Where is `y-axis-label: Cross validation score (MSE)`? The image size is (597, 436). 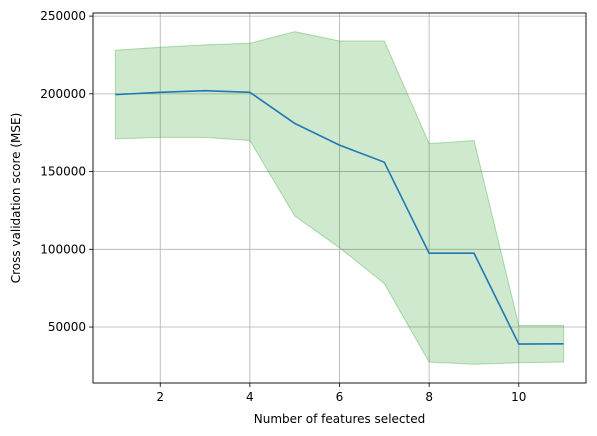 y-axis-label: Cross validation score (MSE) is located at coordinates (16, 198).